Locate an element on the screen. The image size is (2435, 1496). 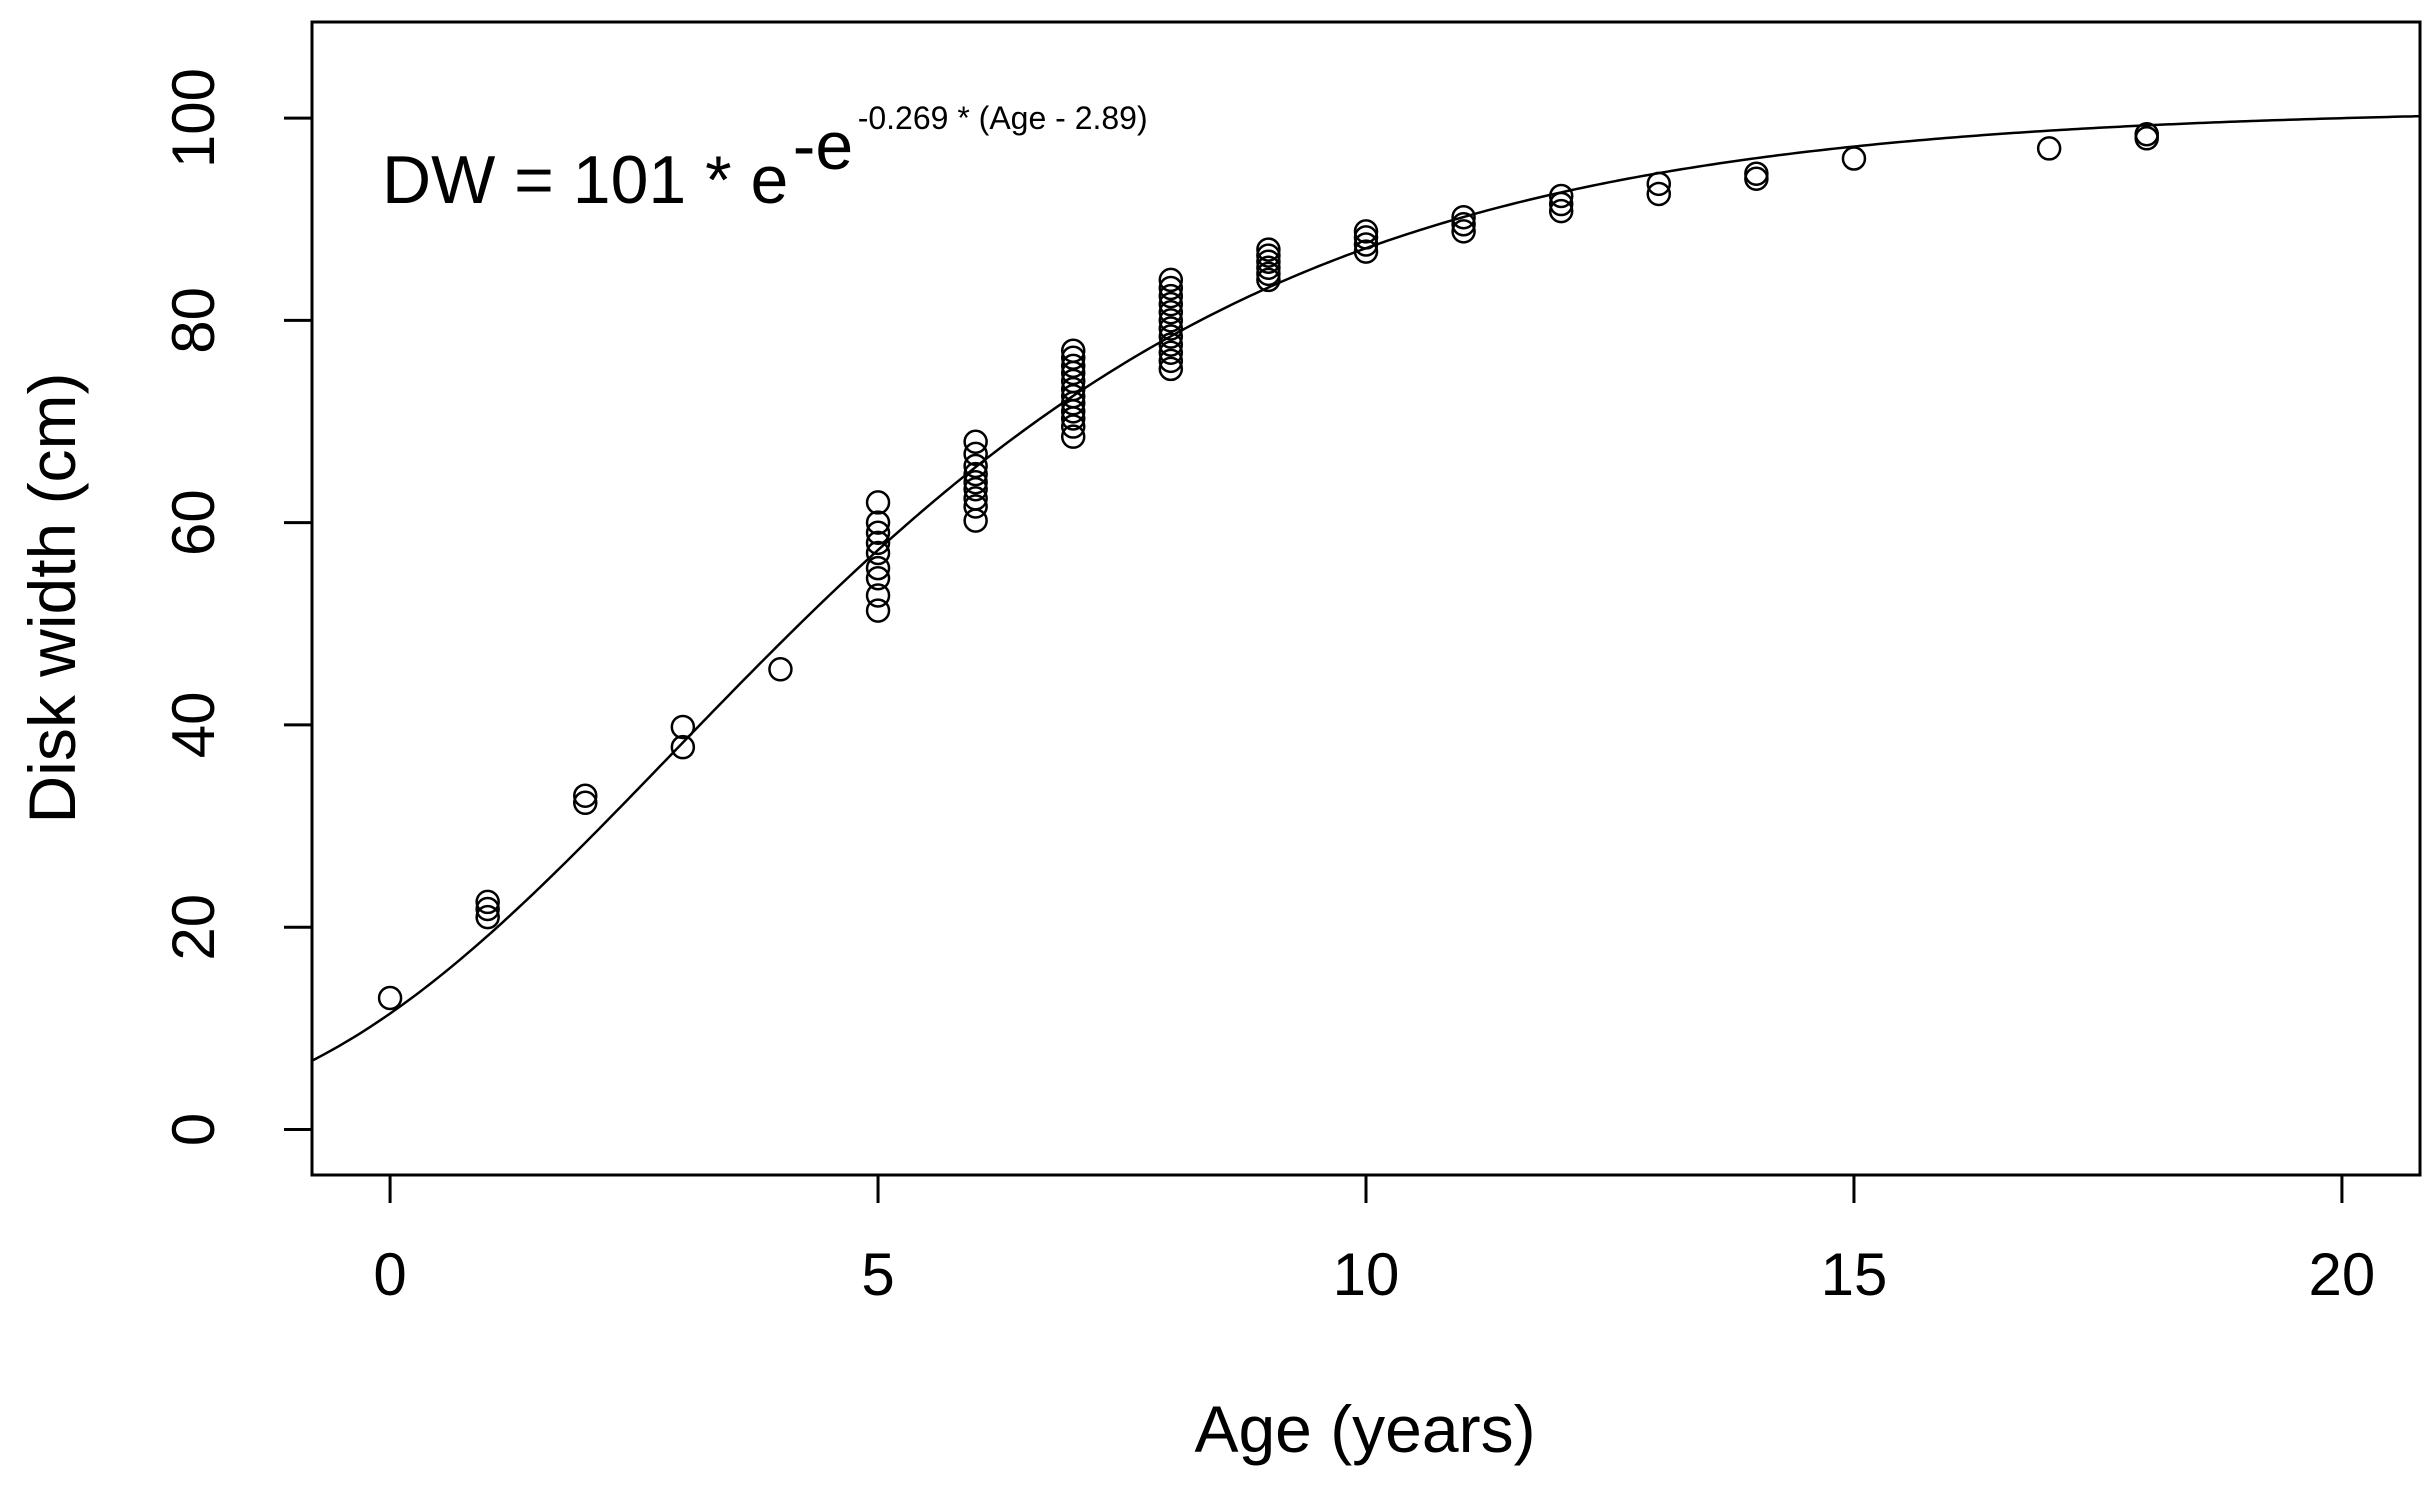
x-tick-label: 5 is located at coordinates (877, 1274).